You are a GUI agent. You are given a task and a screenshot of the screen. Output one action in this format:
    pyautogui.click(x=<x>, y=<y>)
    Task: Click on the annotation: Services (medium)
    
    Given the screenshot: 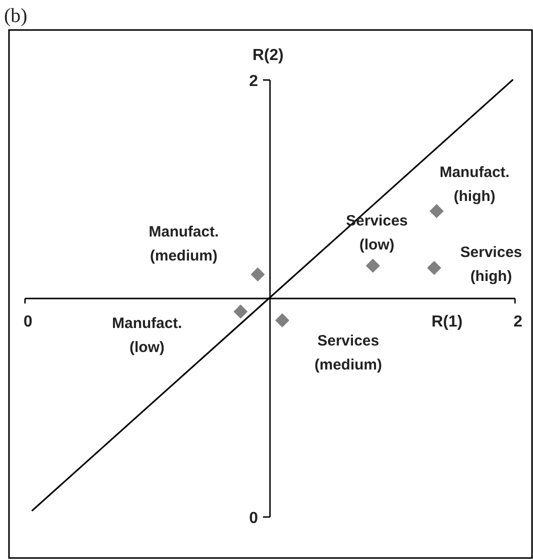 What is the action you would take?
    pyautogui.click(x=348, y=353)
    